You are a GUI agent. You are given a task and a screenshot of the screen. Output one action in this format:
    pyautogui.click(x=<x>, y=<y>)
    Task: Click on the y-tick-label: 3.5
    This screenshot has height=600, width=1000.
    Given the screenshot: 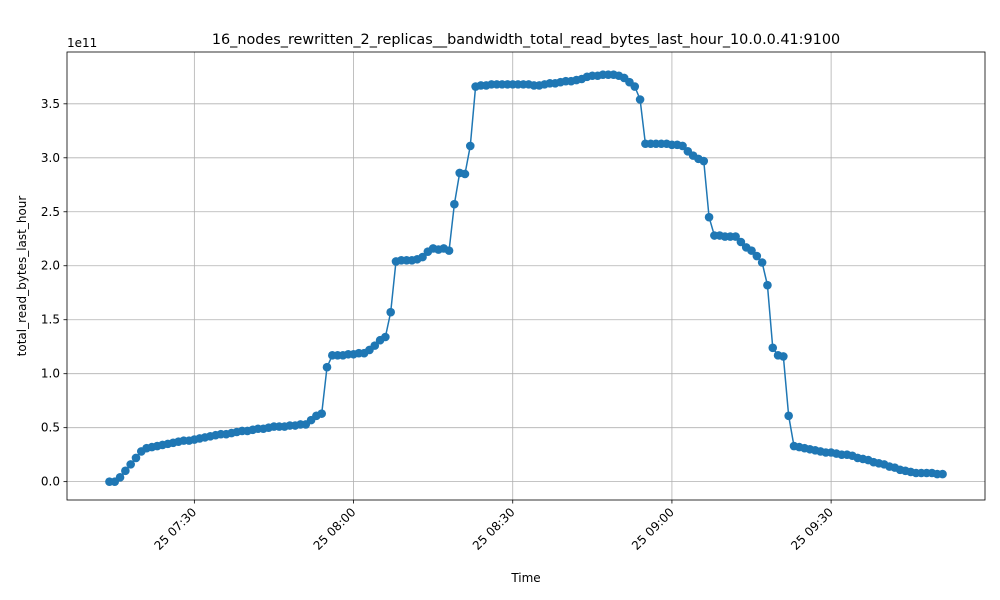 What is the action you would take?
    pyautogui.click(x=50, y=104)
    